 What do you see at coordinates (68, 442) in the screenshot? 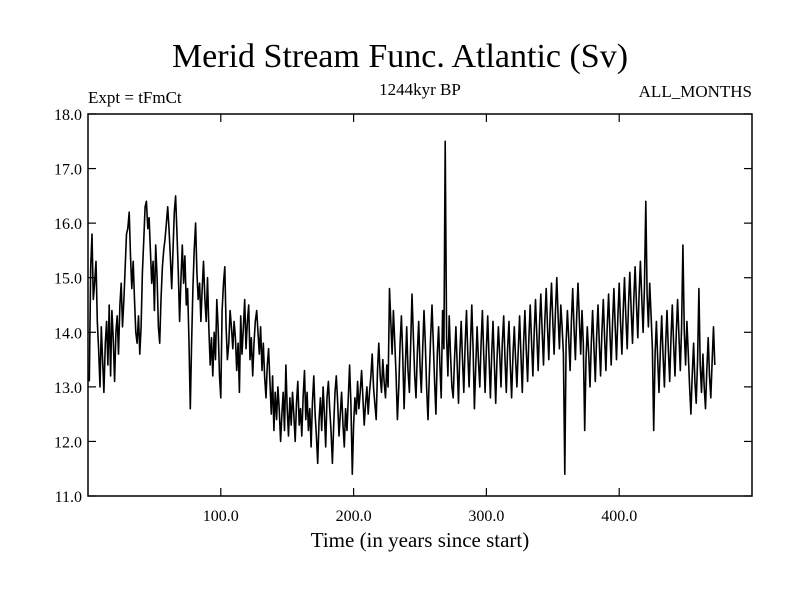
I see `y-tick-label: 12.0` at bounding box center [68, 442].